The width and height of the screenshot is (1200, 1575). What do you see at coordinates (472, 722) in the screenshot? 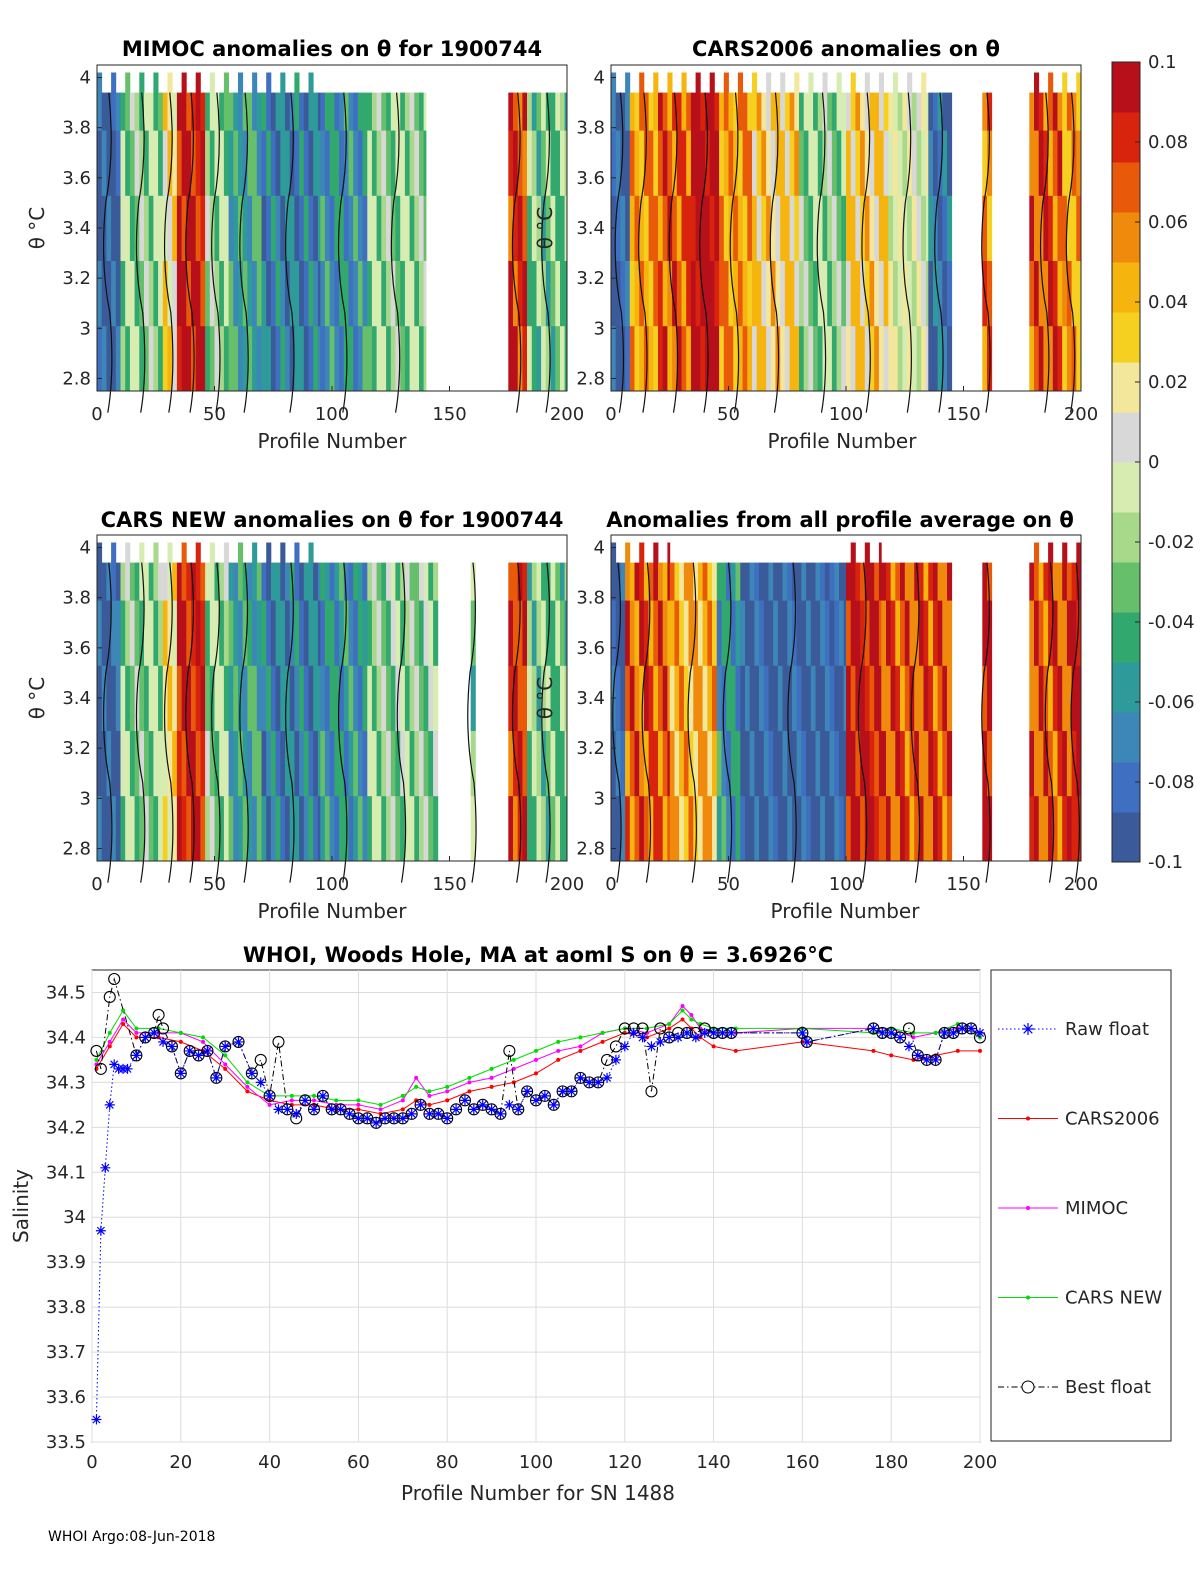
I see `contour-line` at bounding box center [472, 722].